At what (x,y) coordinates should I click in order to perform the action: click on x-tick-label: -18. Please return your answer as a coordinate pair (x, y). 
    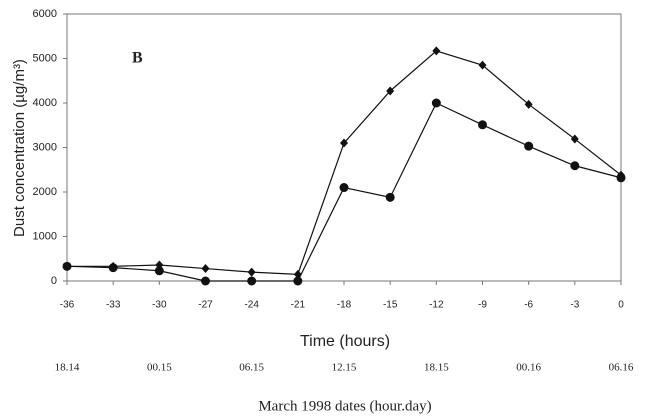
    Looking at the image, I should click on (344, 305).